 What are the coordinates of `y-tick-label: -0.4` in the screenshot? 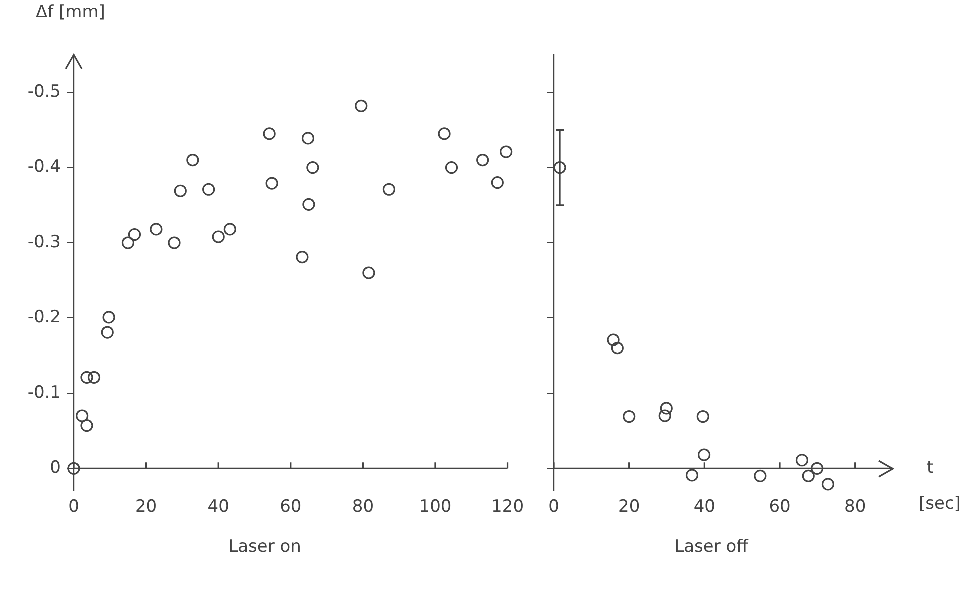 It's located at (44, 167).